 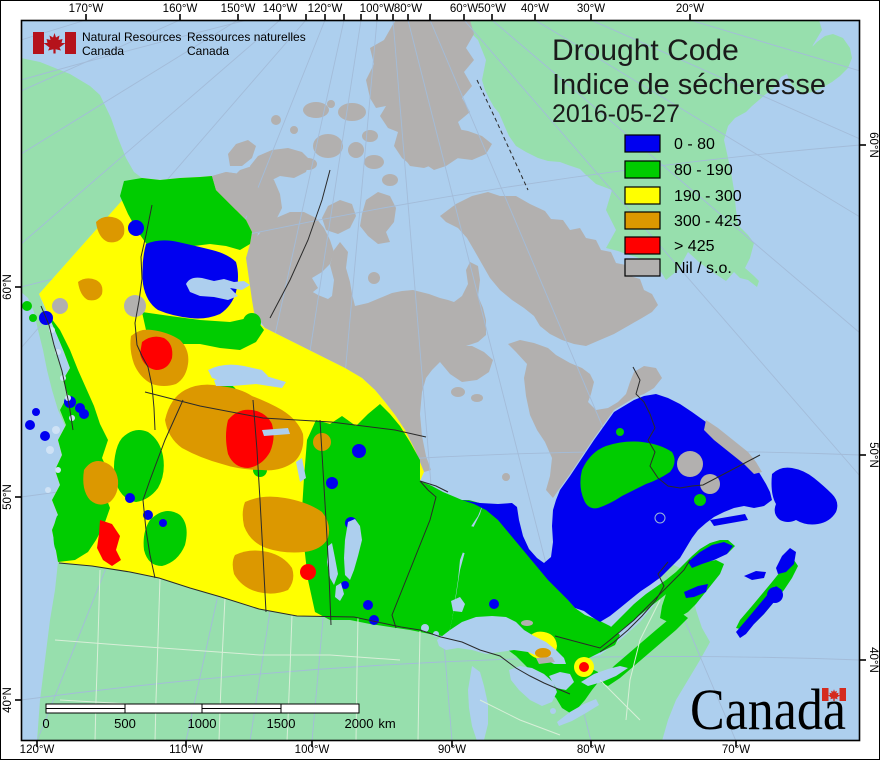 I want to click on svg-text: 70°W, so click(x=736, y=750).